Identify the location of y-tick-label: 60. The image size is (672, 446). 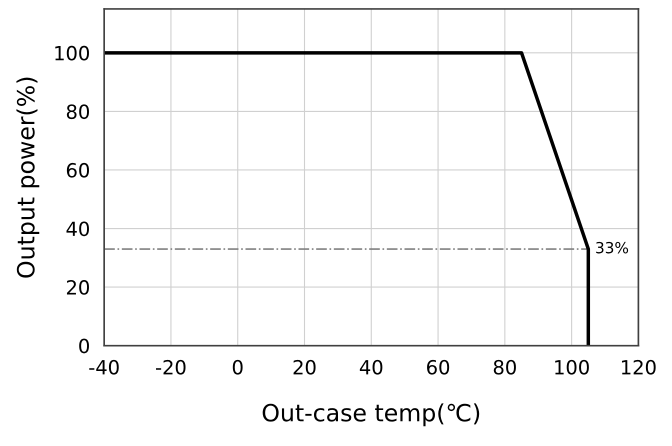
(77, 170).